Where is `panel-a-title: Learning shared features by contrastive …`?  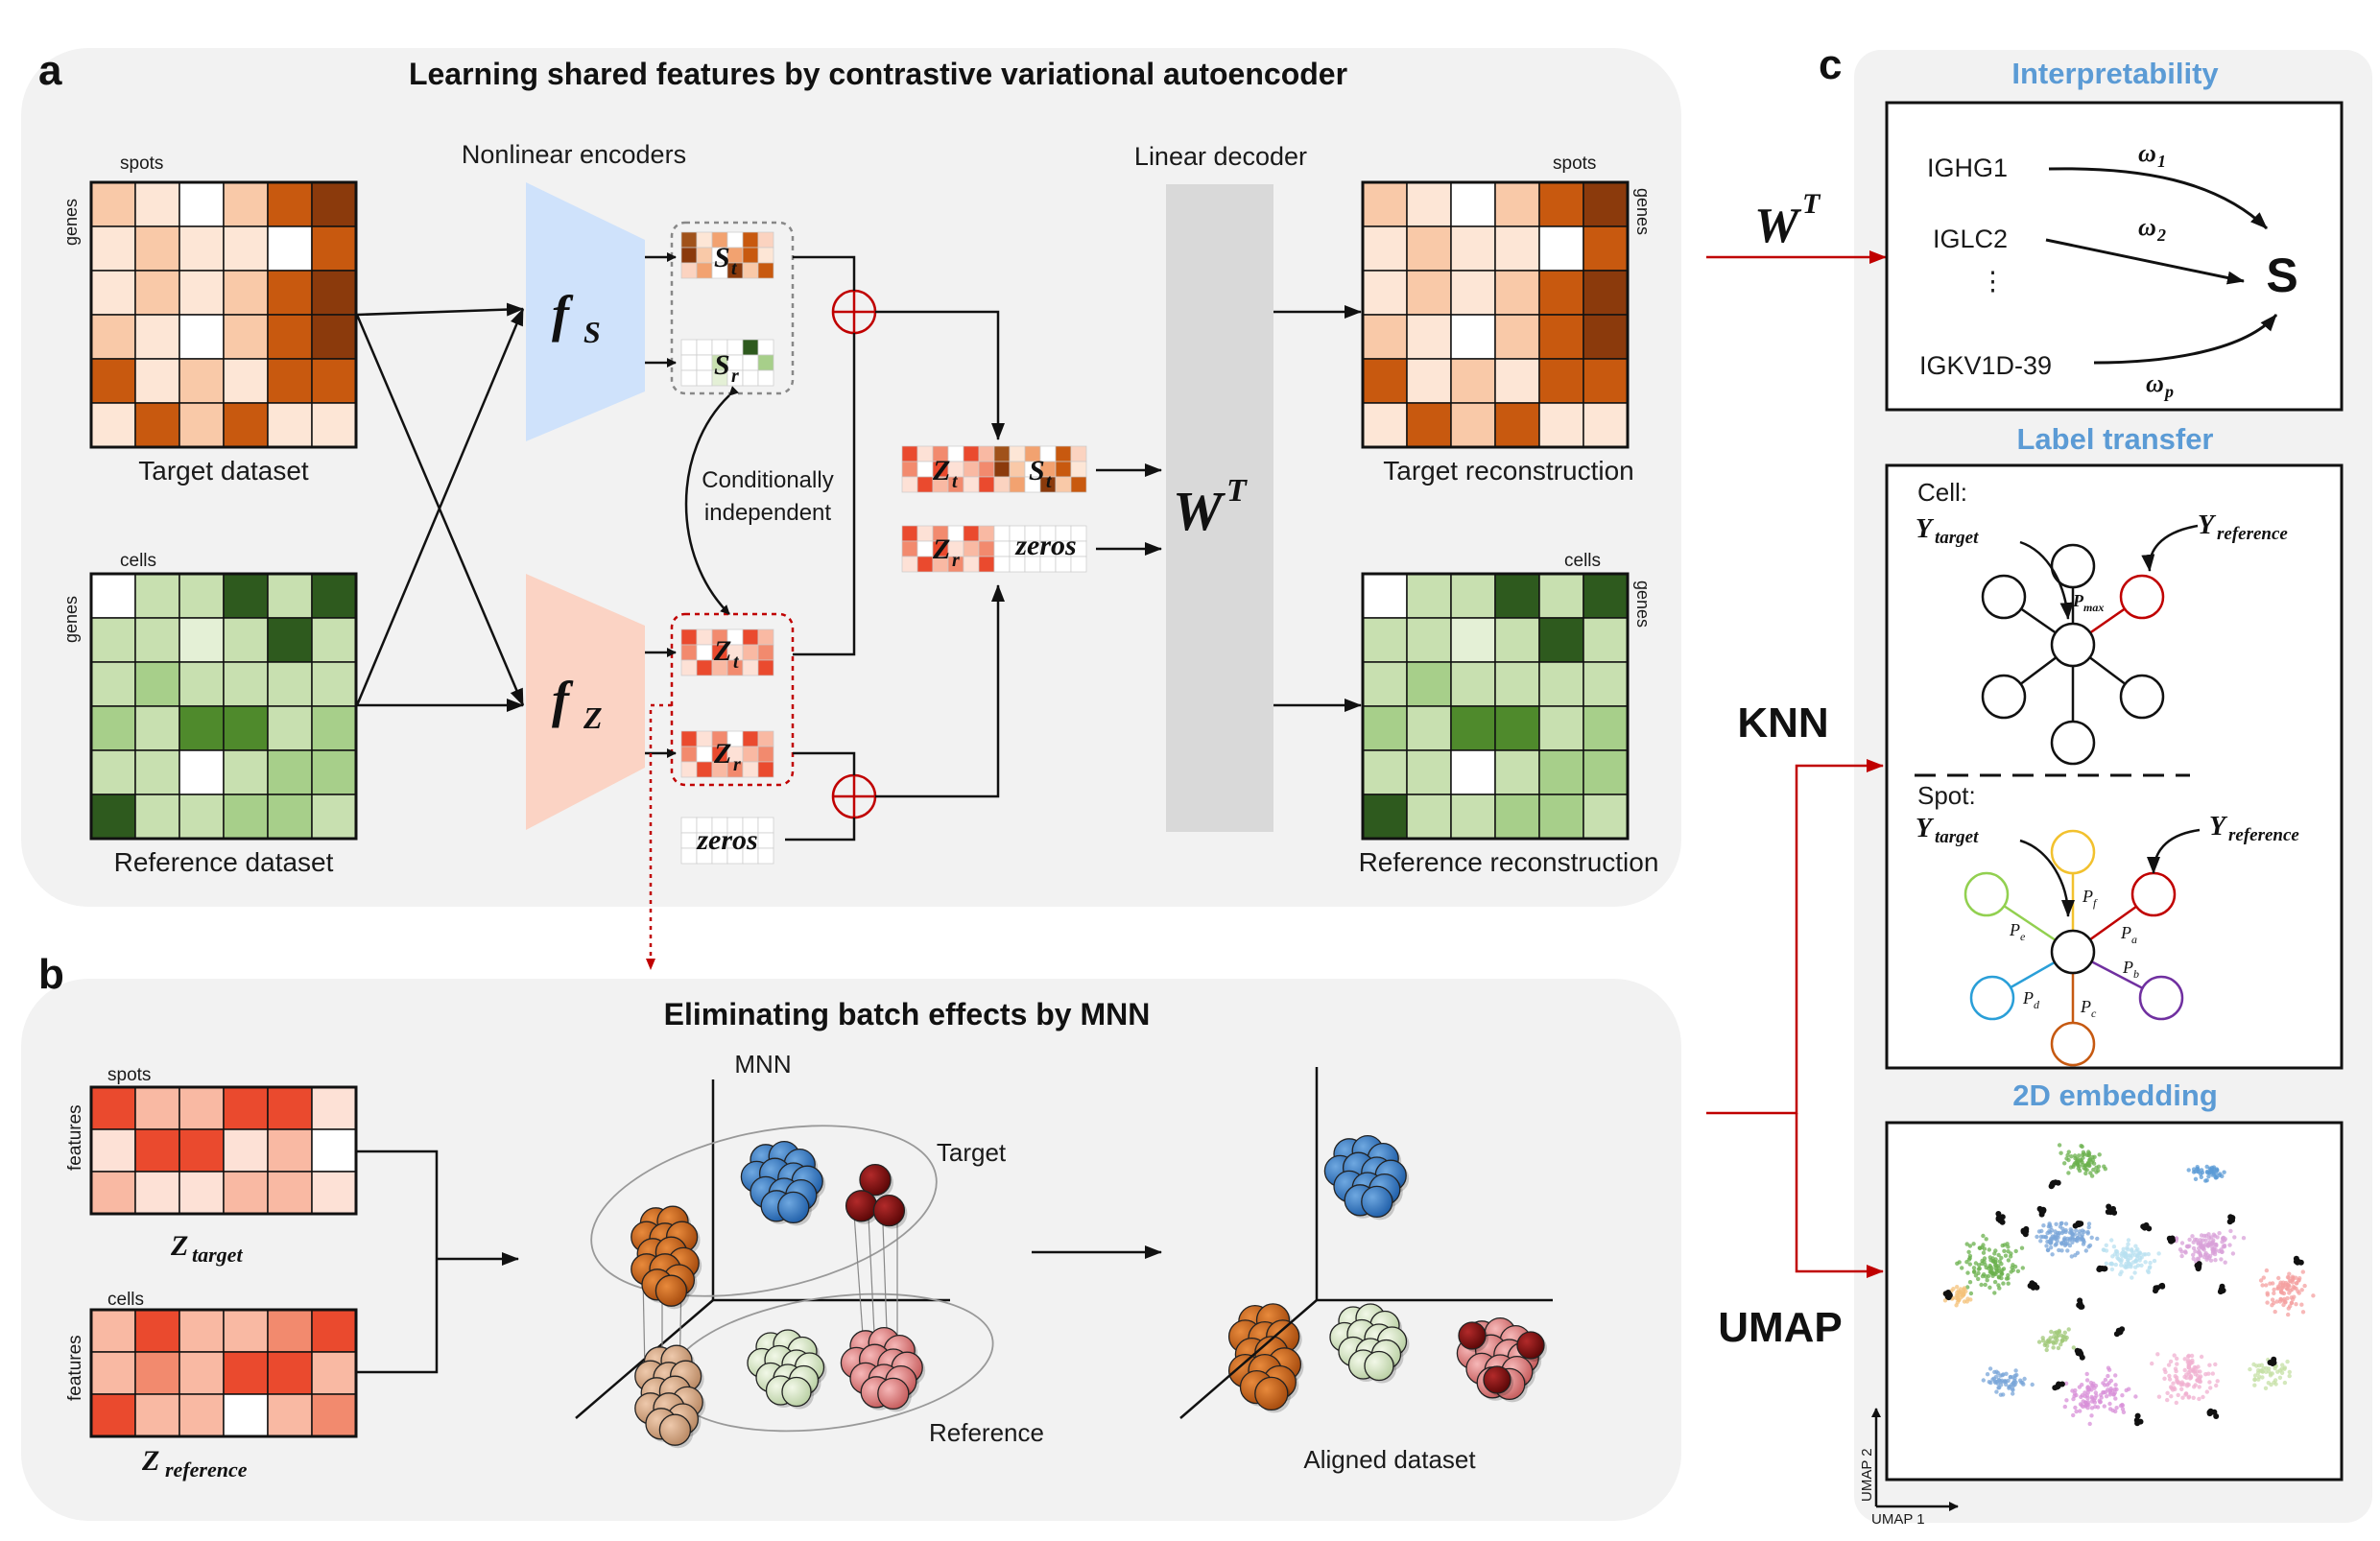
panel-a-title: Learning shared features by contrastive … is located at coordinates (878, 74).